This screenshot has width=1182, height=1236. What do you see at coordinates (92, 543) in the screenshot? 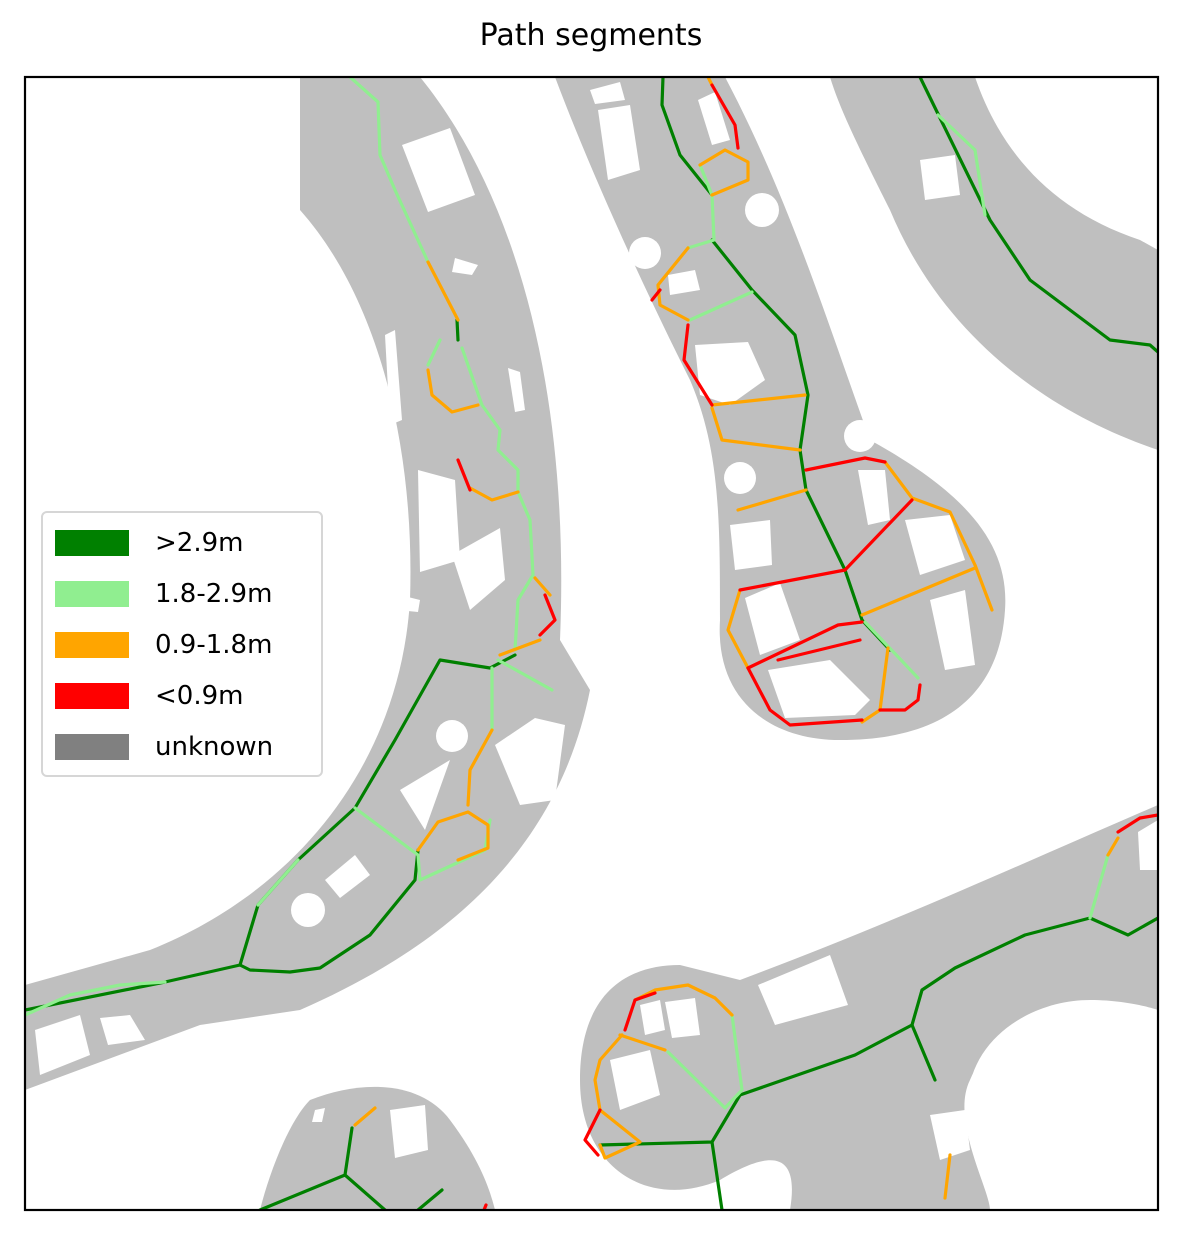
I see `legend-swatch-green` at bounding box center [92, 543].